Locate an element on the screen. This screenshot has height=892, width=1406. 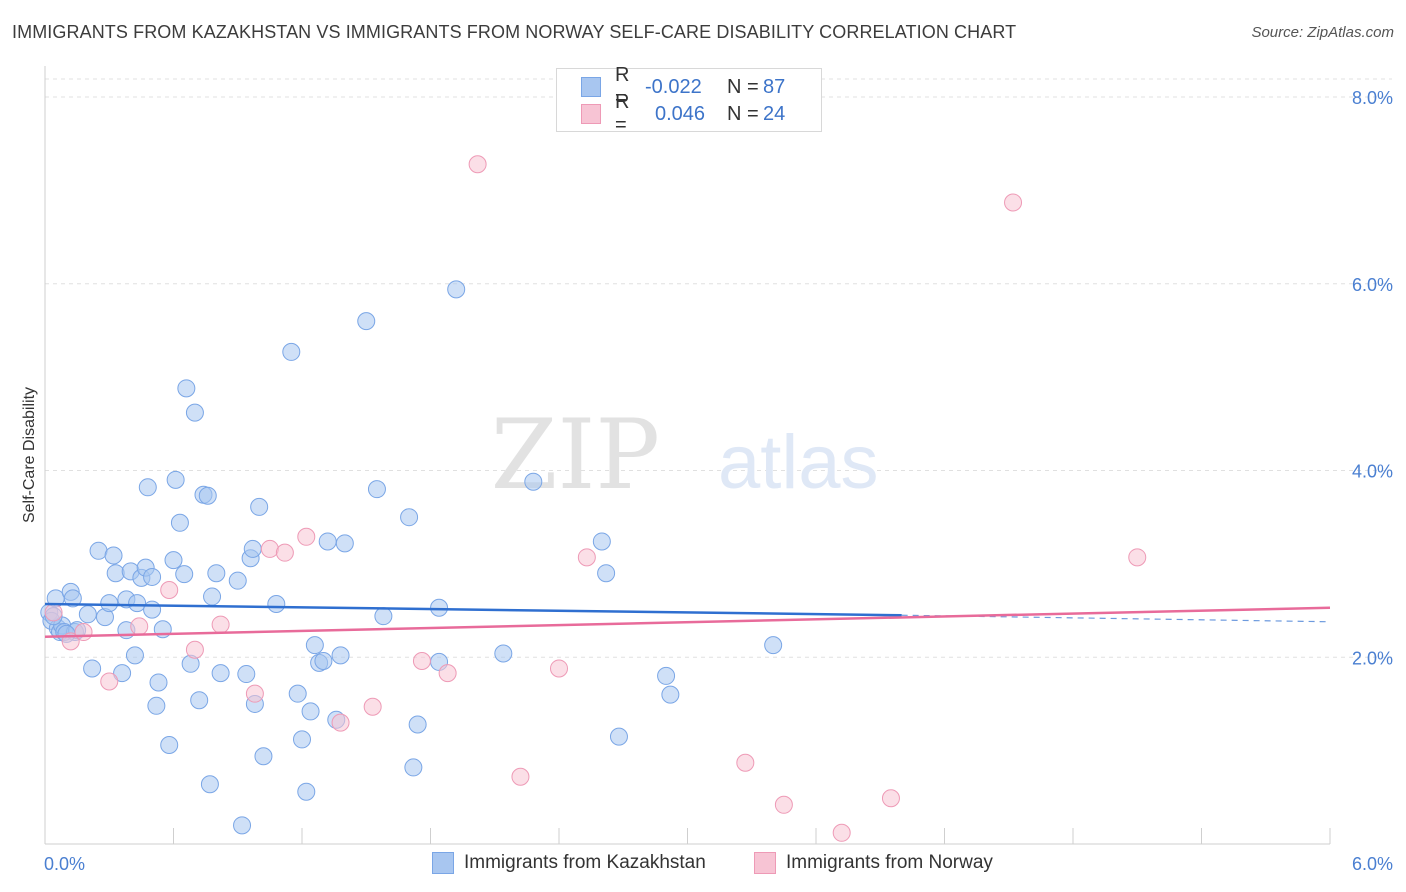
legend-item-norway: Immigrants from Norway is located at coordinates (873, 863).